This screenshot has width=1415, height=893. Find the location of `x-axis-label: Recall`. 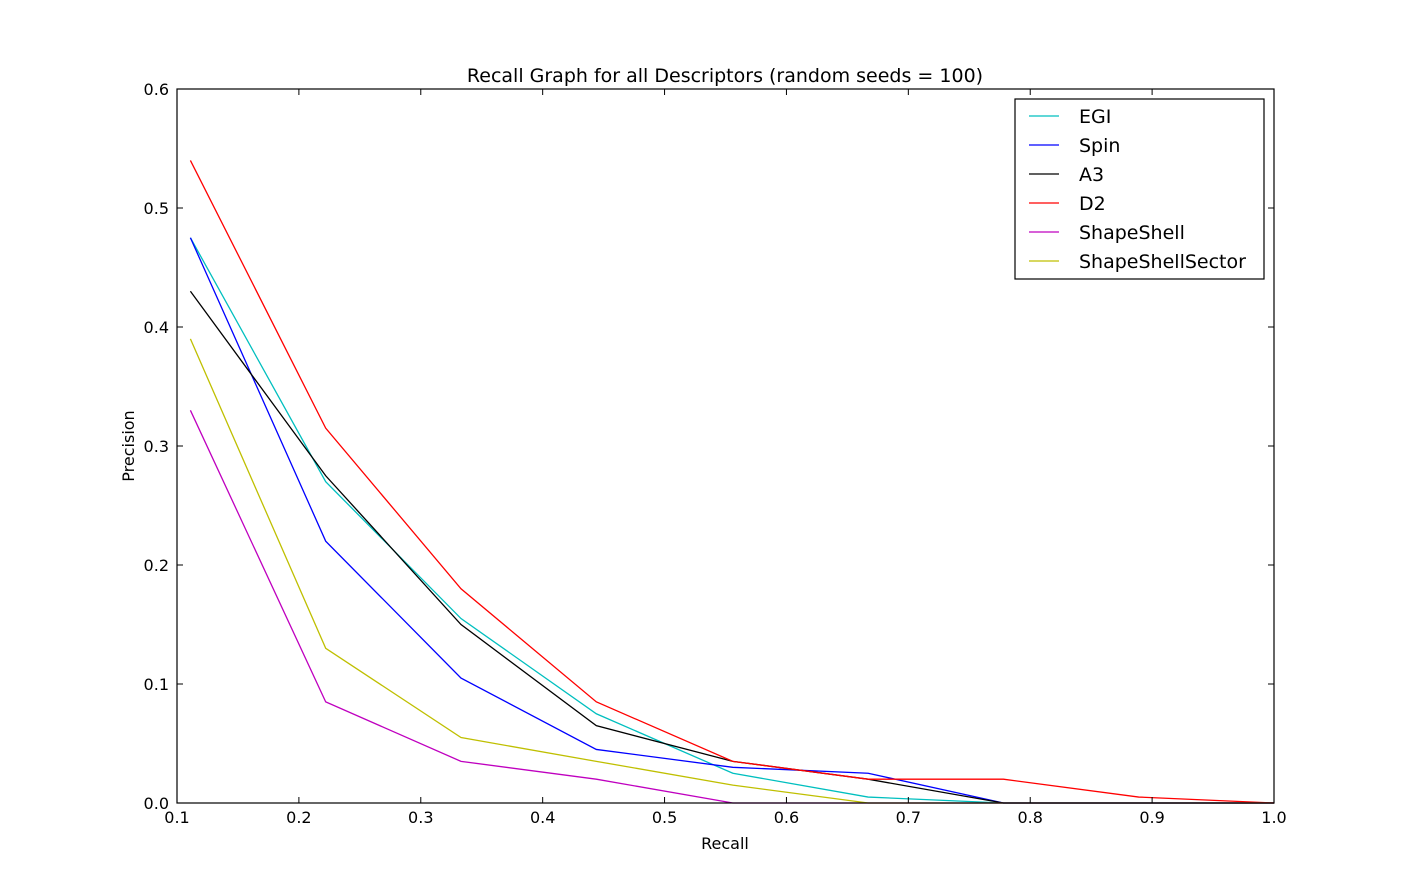

x-axis-label: Recall is located at coordinates (725, 843).